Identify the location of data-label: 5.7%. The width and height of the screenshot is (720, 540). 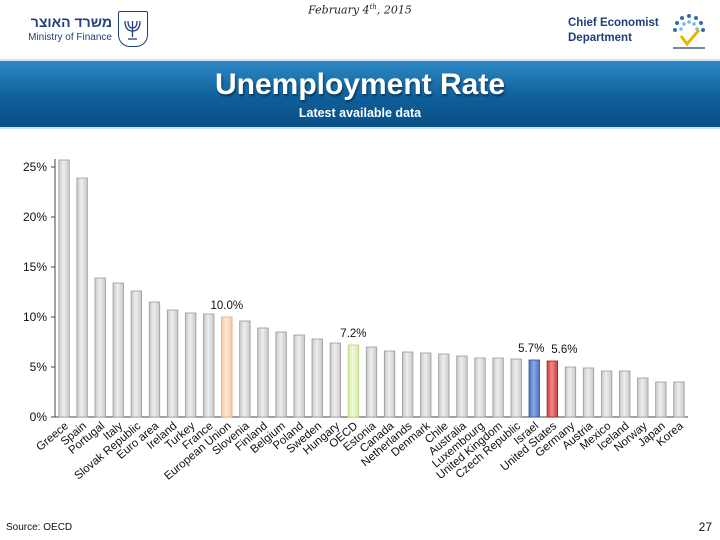
(531, 349).